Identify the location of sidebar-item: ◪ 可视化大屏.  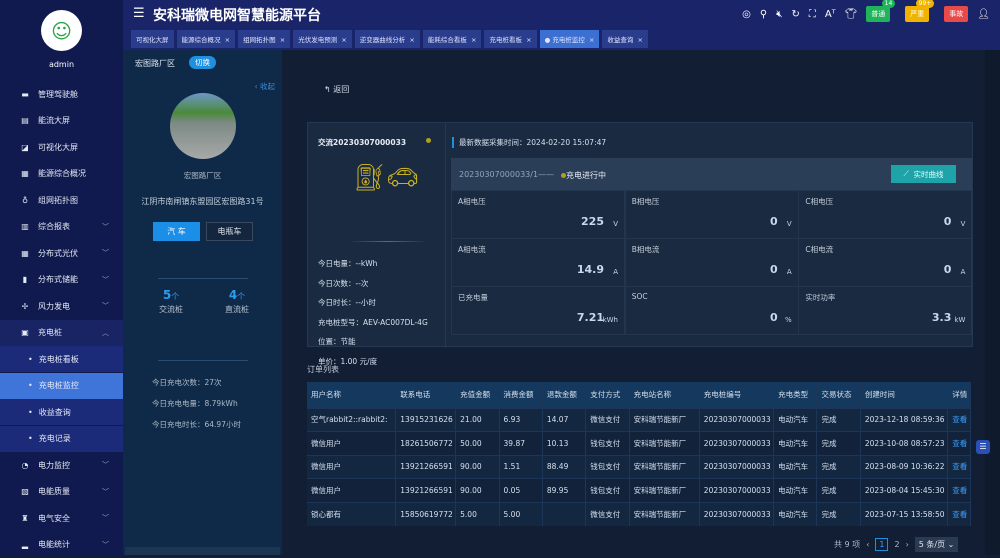
(49, 147).